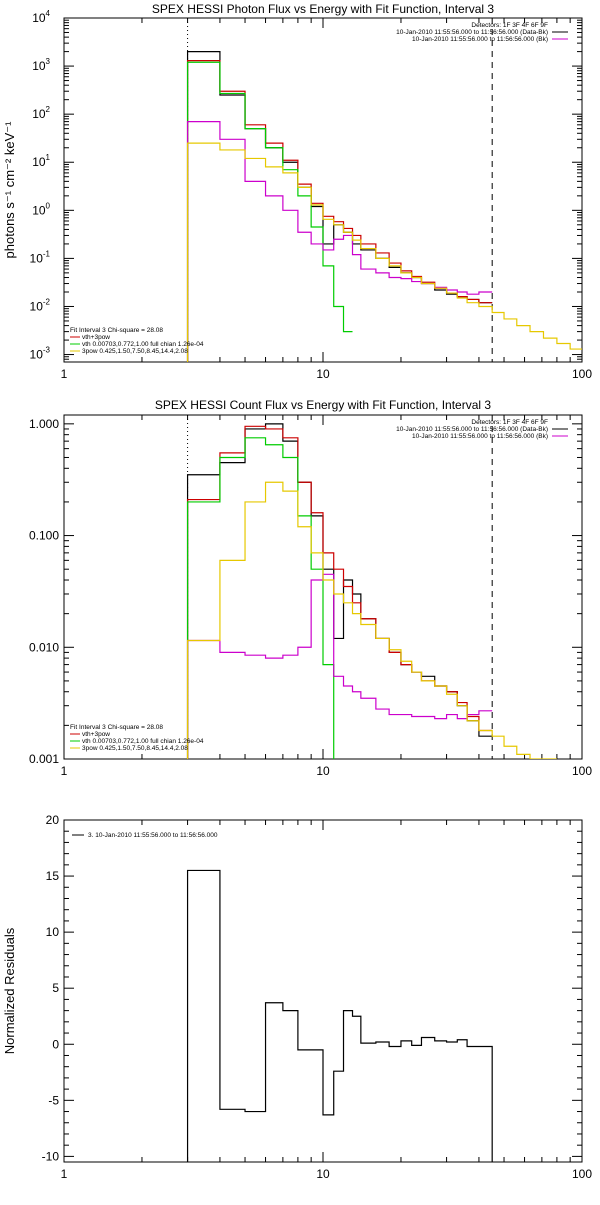 The height and width of the screenshot is (1205, 600). Describe the element at coordinates (9, 190) in the screenshot. I see `y-axis-label: photons s⁻¹ cm⁻² keV⁻¹` at that location.